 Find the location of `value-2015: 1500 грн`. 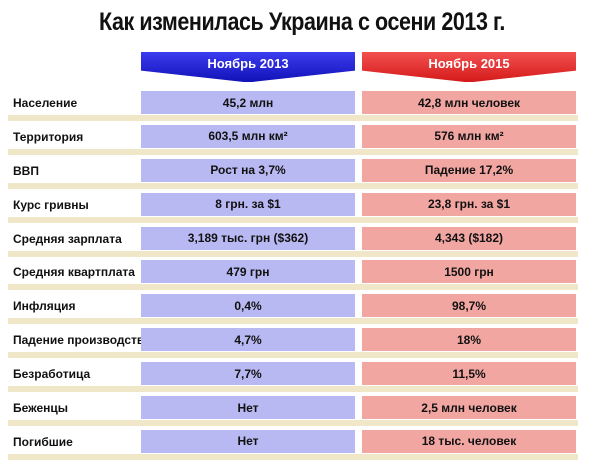

value-2015: 1500 грн is located at coordinates (469, 272).